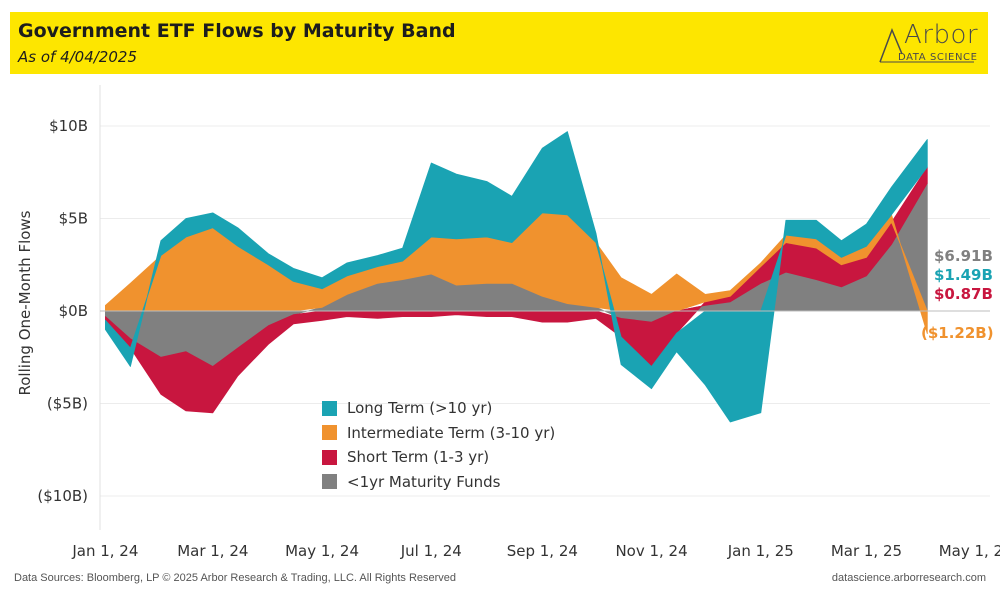  I want to click on y-axis-ticks: $10B $5B $0B ($5B) ($10B), so click(62, 311).